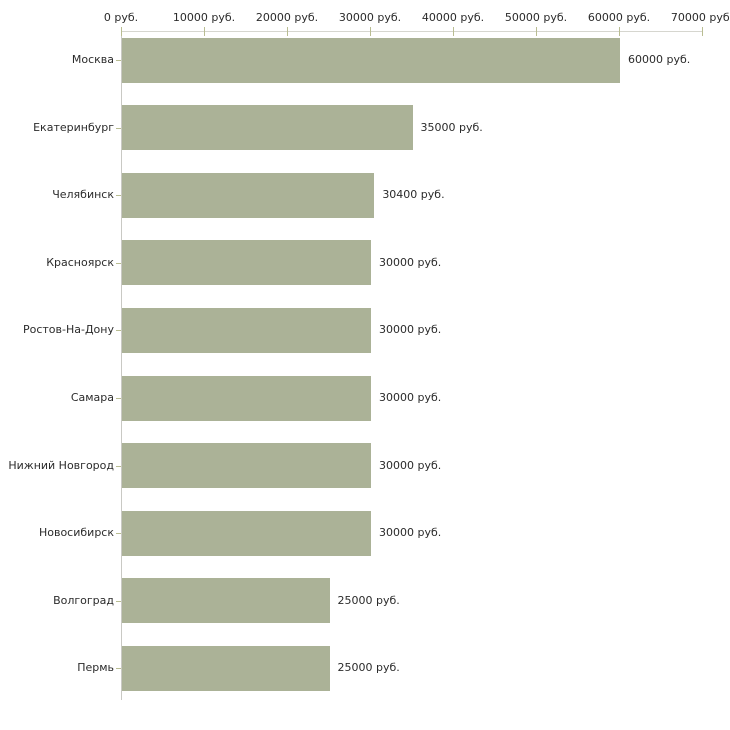  I want to click on value-label: 30400 руб., so click(413, 195).